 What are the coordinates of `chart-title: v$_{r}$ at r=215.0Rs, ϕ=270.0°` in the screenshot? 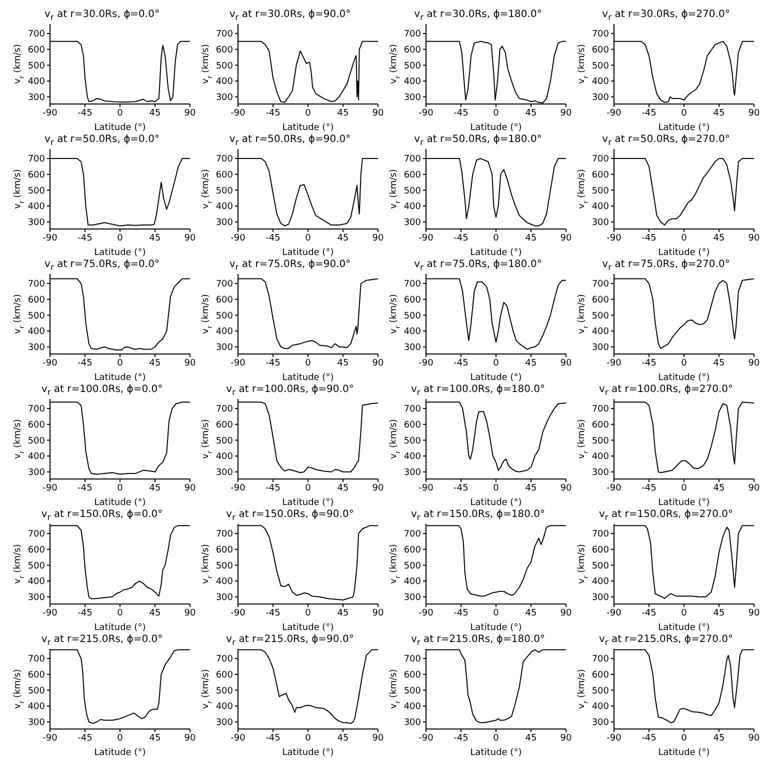 It's located at (666, 640).